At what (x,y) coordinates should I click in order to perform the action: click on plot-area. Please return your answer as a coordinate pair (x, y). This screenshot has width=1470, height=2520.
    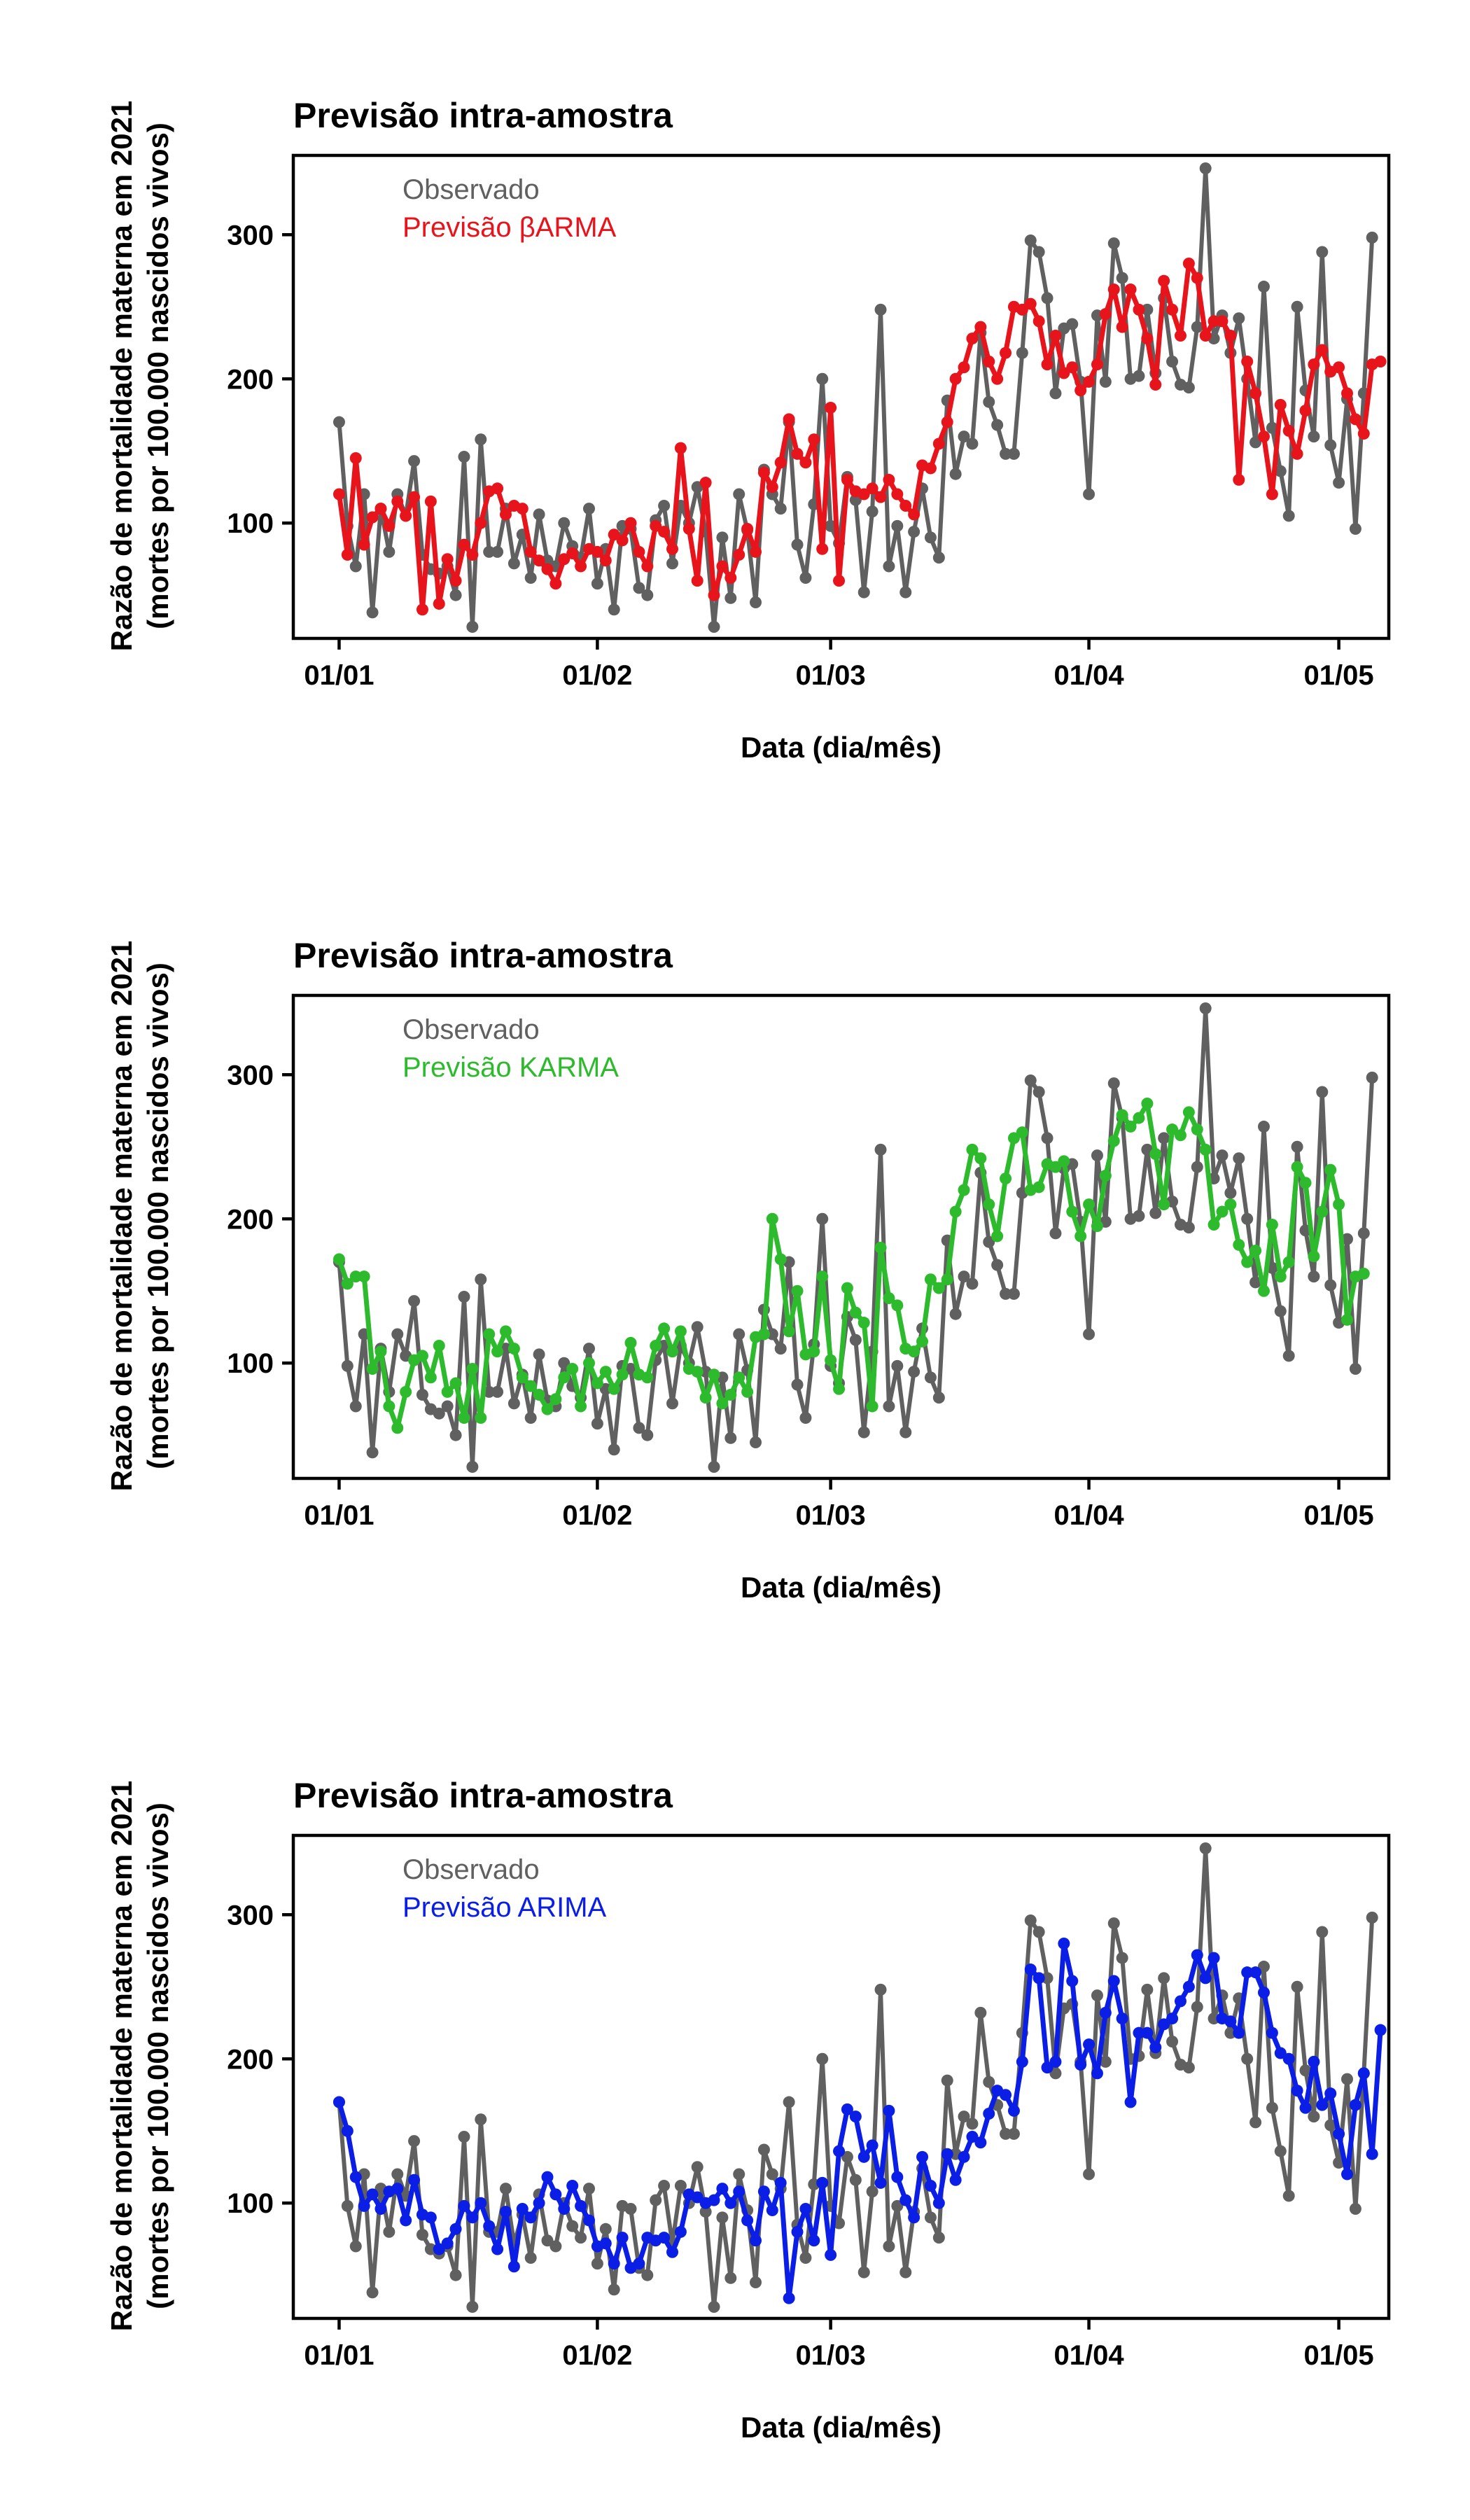
    Looking at the image, I should click on (841, 396).